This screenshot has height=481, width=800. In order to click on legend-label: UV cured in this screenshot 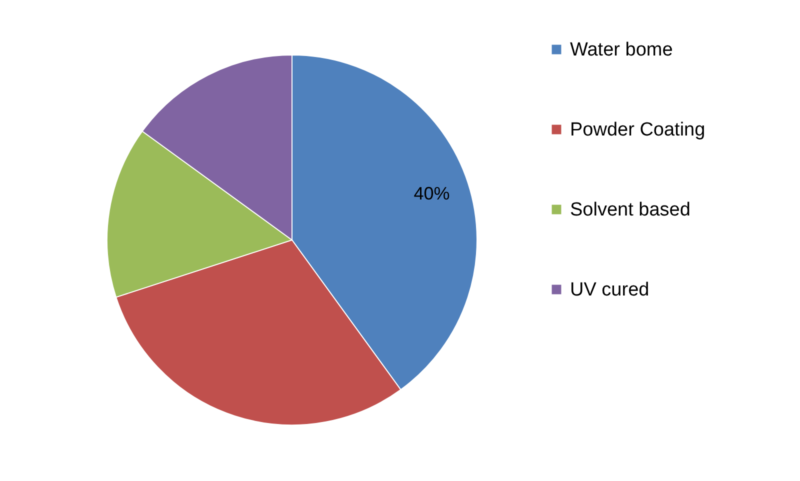, I will do `click(610, 290)`.